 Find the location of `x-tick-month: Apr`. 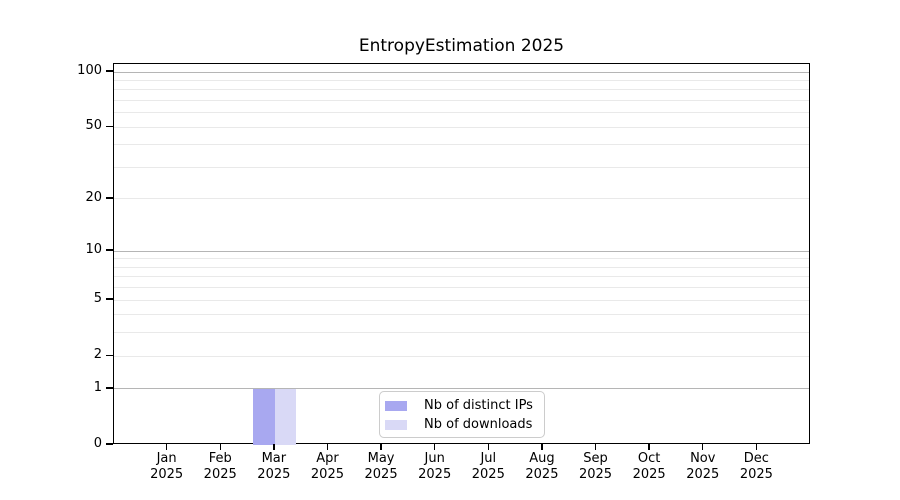

x-tick-month: Apr is located at coordinates (327, 458).